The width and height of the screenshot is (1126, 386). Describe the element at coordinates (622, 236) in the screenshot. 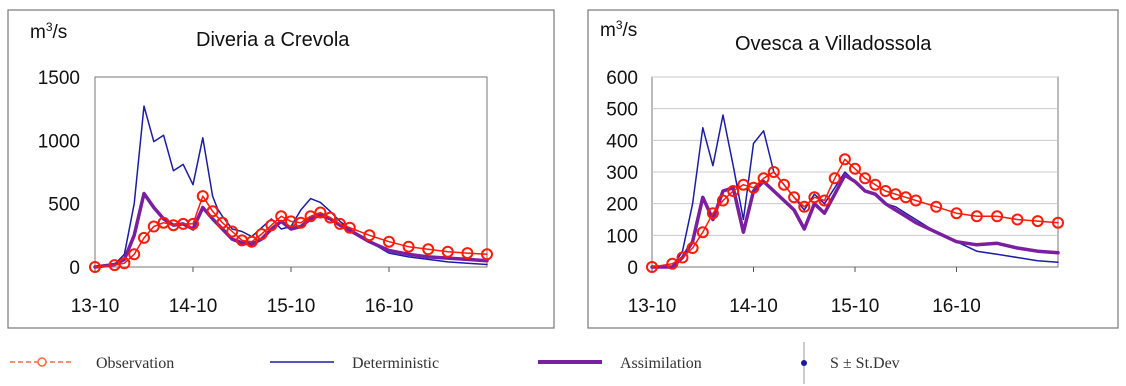

I see `y-tick-label: 100` at that location.